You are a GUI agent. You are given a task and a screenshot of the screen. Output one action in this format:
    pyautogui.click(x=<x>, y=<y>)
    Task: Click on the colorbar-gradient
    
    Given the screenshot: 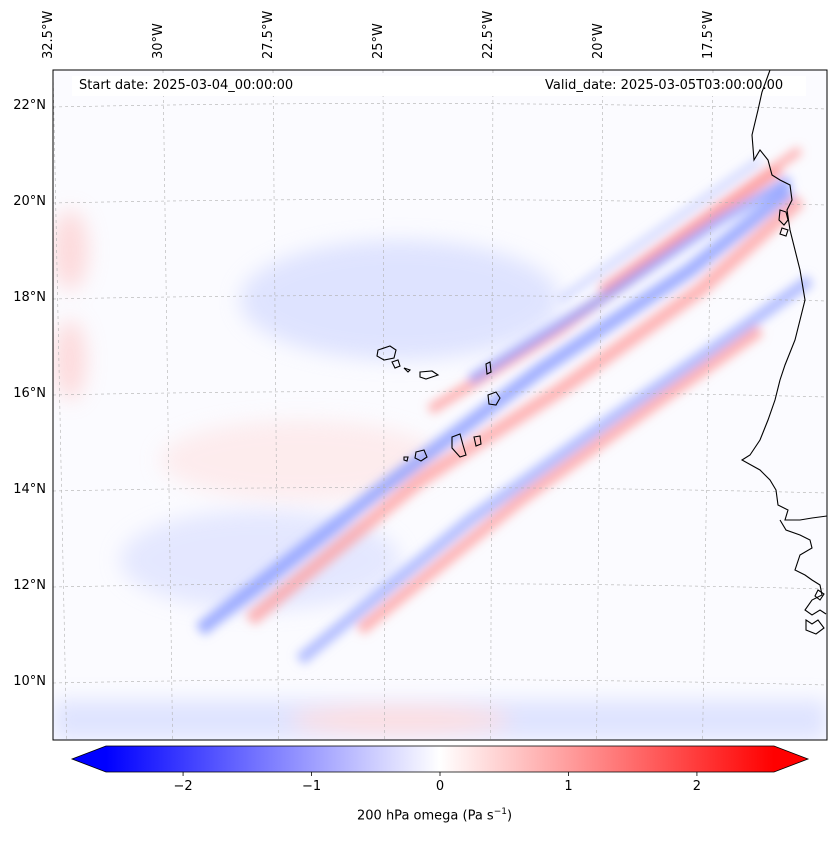 What is the action you would take?
    pyautogui.click(x=440, y=759)
    